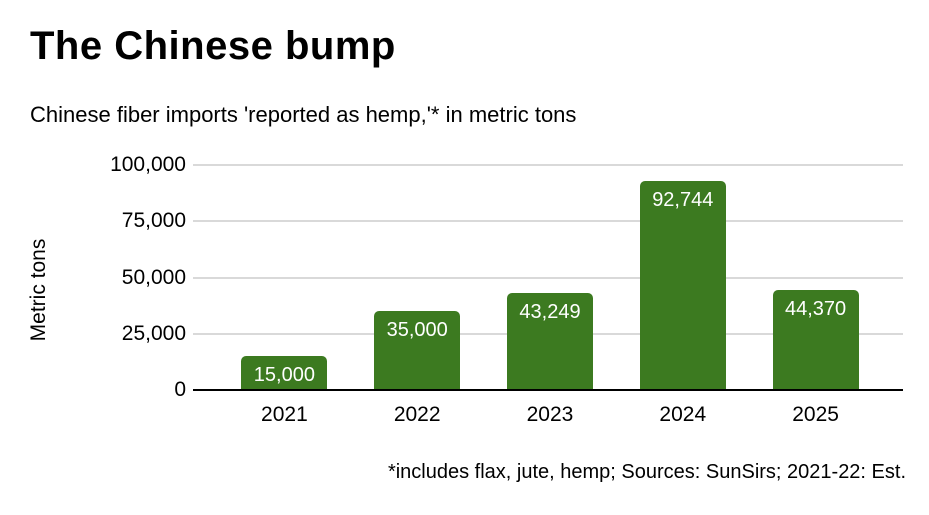  I want to click on bar-value-label: 44,370, so click(815, 309).